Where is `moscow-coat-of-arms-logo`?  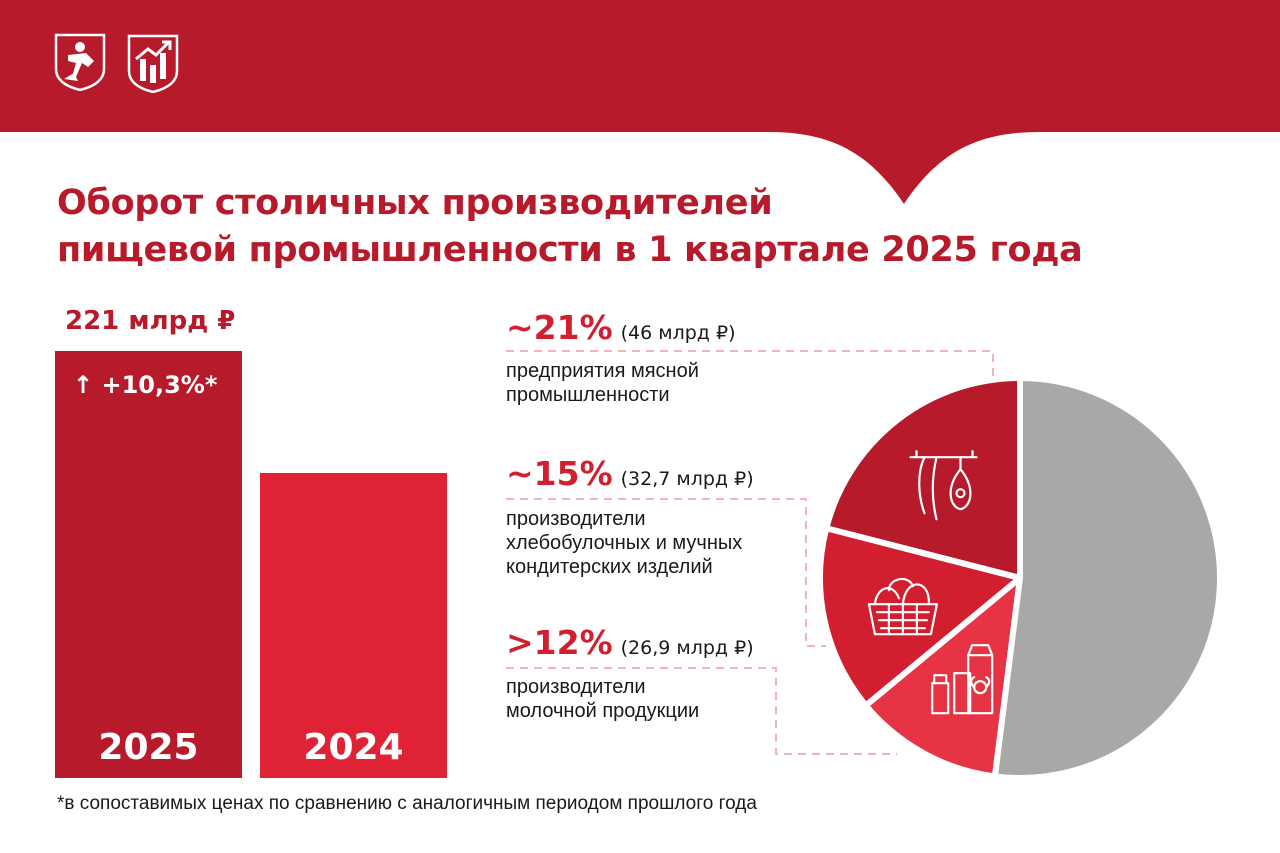 moscow-coat-of-arms-logo is located at coordinates (80, 62).